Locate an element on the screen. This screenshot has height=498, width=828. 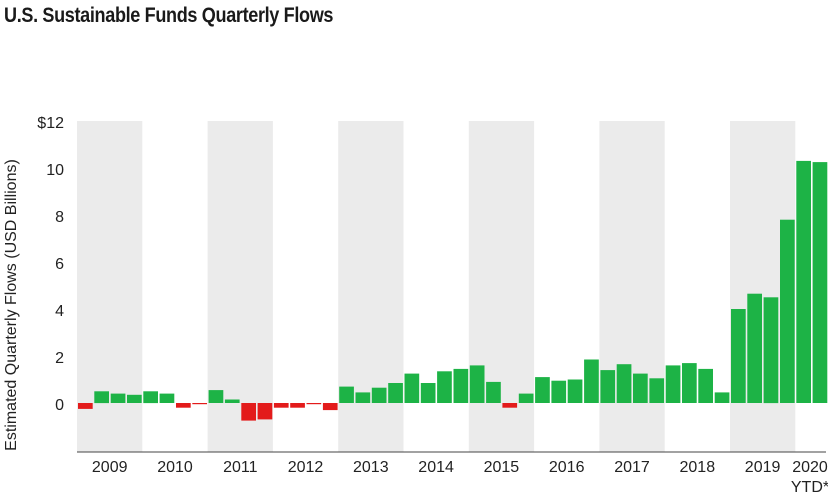
bar-2020-q1 is located at coordinates (803, 281).